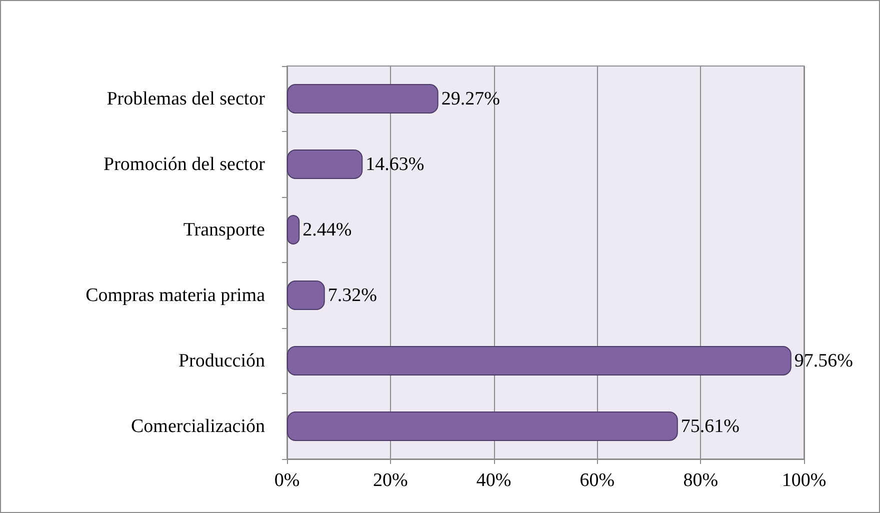 The height and width of the screenshot is (513, 880). Describe the element at coordinates (470, 99) in the screenshot. I see `data-label: 29.27%` at that location.